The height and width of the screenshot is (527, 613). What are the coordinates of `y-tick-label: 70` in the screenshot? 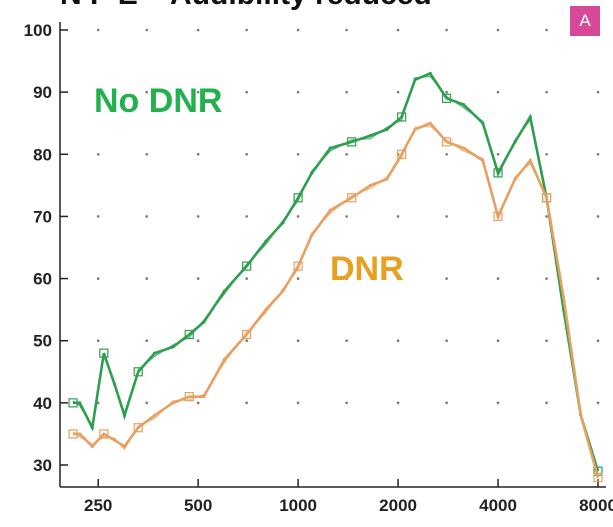 It's located at (42, 216).